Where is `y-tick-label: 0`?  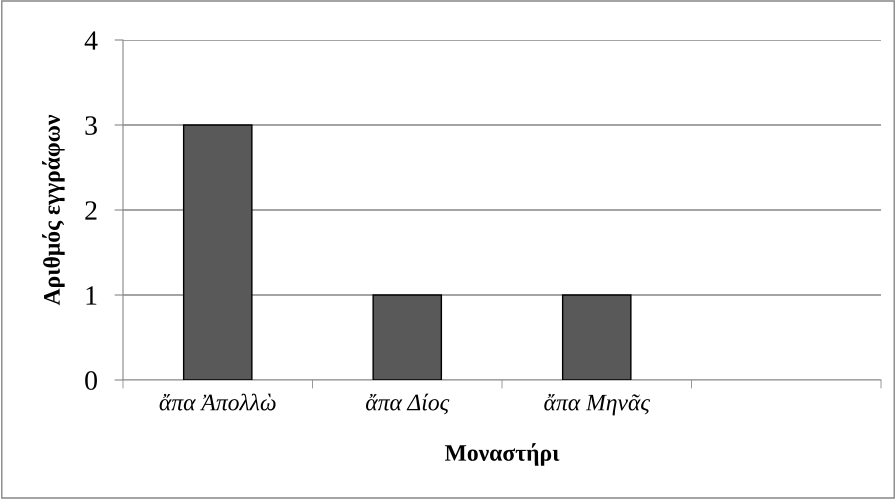
y-tick-label: 0 is located at coordinates (91, 380).